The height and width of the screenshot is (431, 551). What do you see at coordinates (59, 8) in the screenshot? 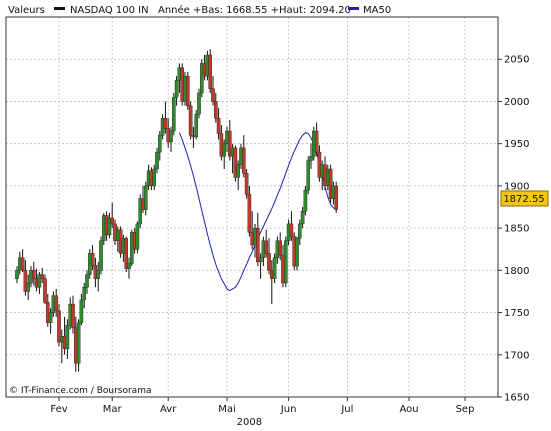
I see `series-legend-swatch` at bounding box center [59, 8].